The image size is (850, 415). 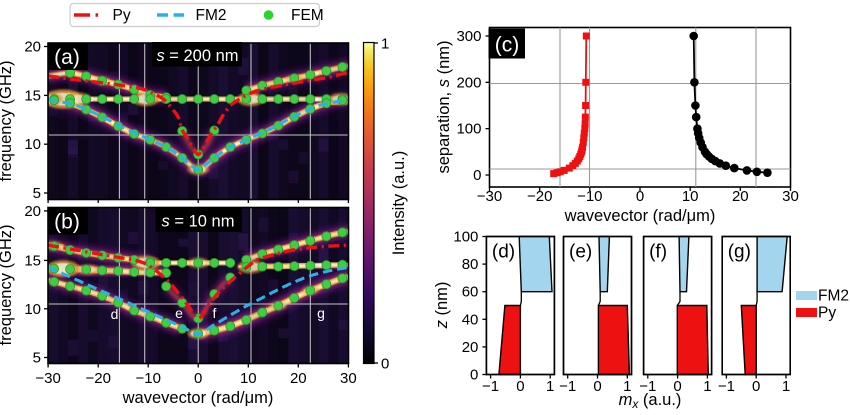 What do you see at coordinates (468, 36) in the screenshot?
I see `svg-text: 300` at bounding box center [468, 36].